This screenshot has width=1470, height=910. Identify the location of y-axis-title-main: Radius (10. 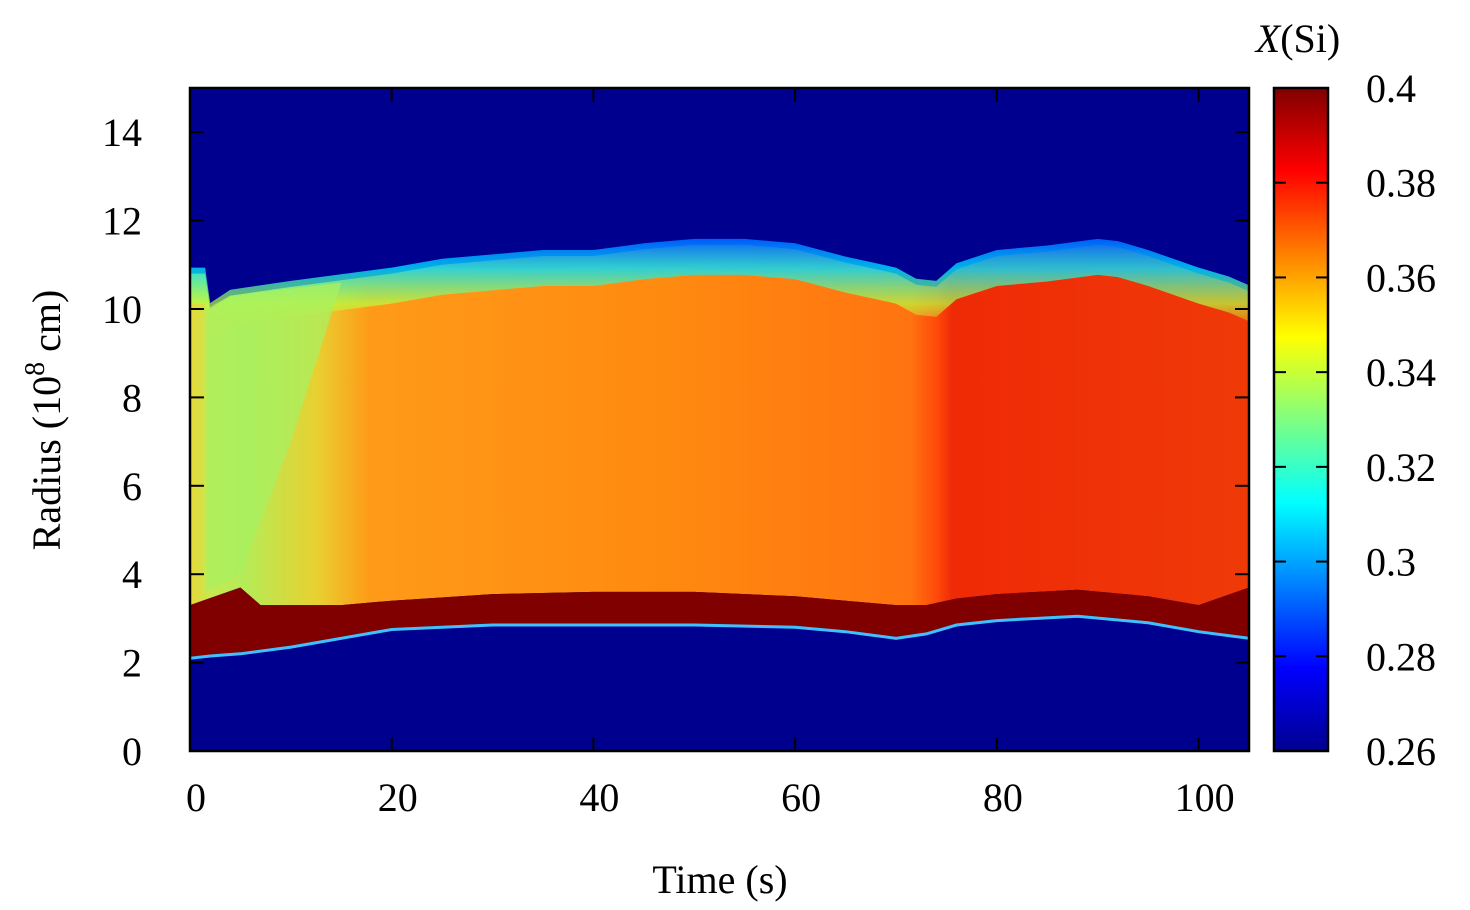
(46, 463).